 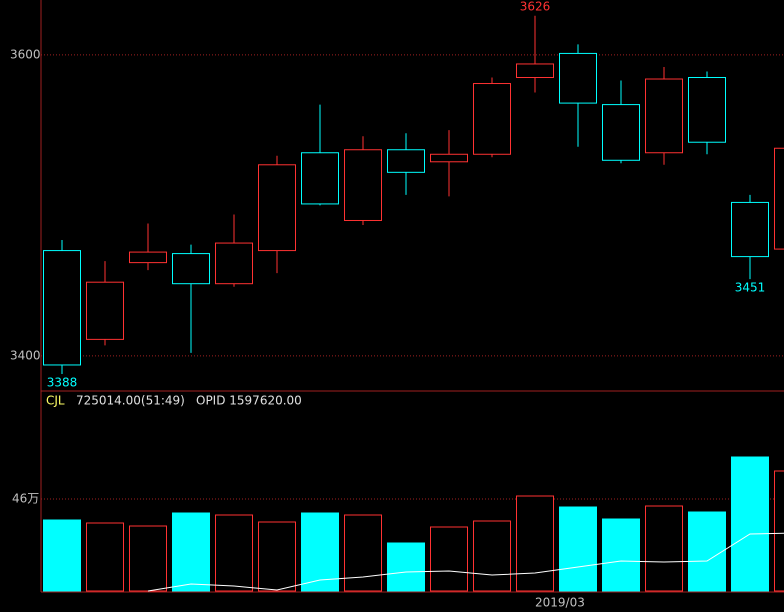 I want to click on volume-line, so click(x=465, y=562).